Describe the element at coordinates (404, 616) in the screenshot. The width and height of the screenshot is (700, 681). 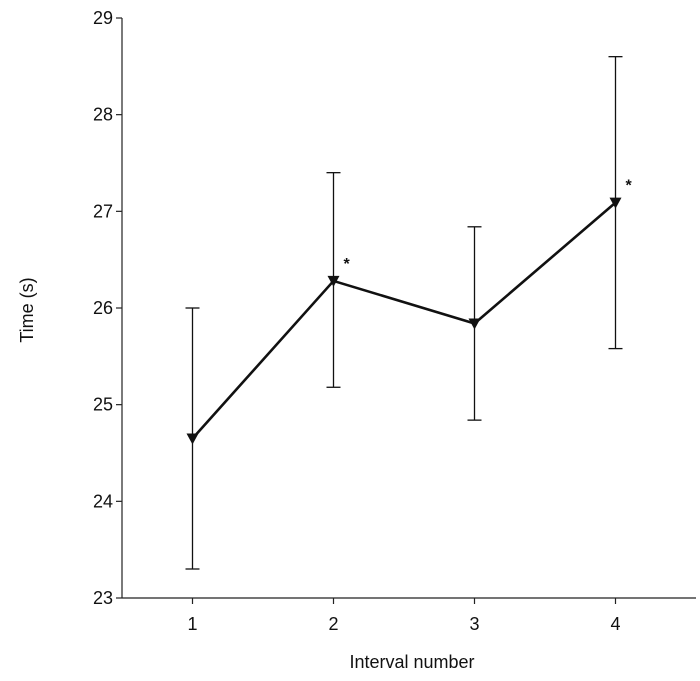
I see `x-axis-ticks: 1 2 3 4` at that location.